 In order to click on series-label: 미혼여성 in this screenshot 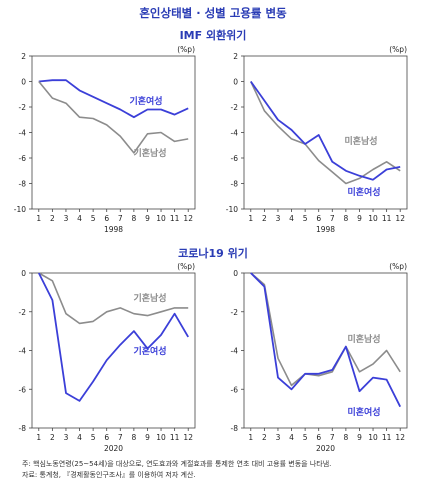, I will do `click(363, 412)`.